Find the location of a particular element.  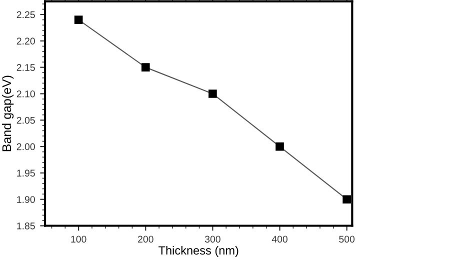

y-tick-label: 1.90 is located at coordinates (26, 199).